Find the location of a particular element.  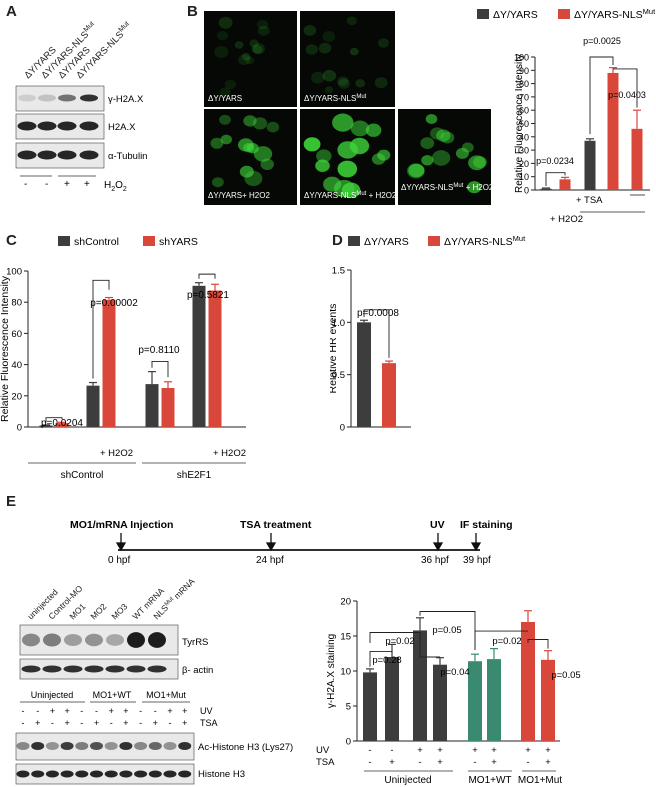

tsa-label: + TSA is located at coordinates (589, 200).